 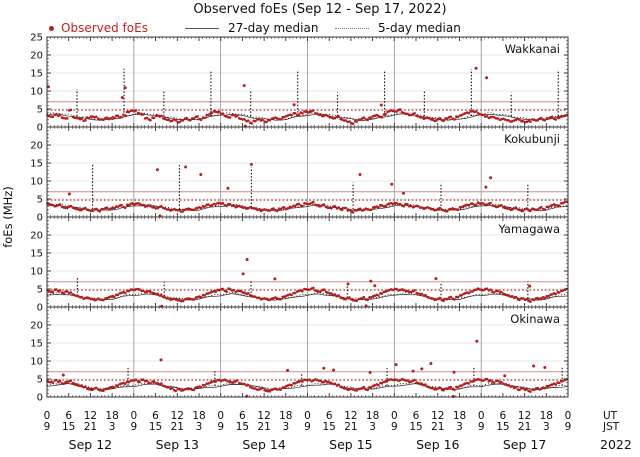 I want to click on y-axis-title: foEs (MHz), so click(x=8, y=217).